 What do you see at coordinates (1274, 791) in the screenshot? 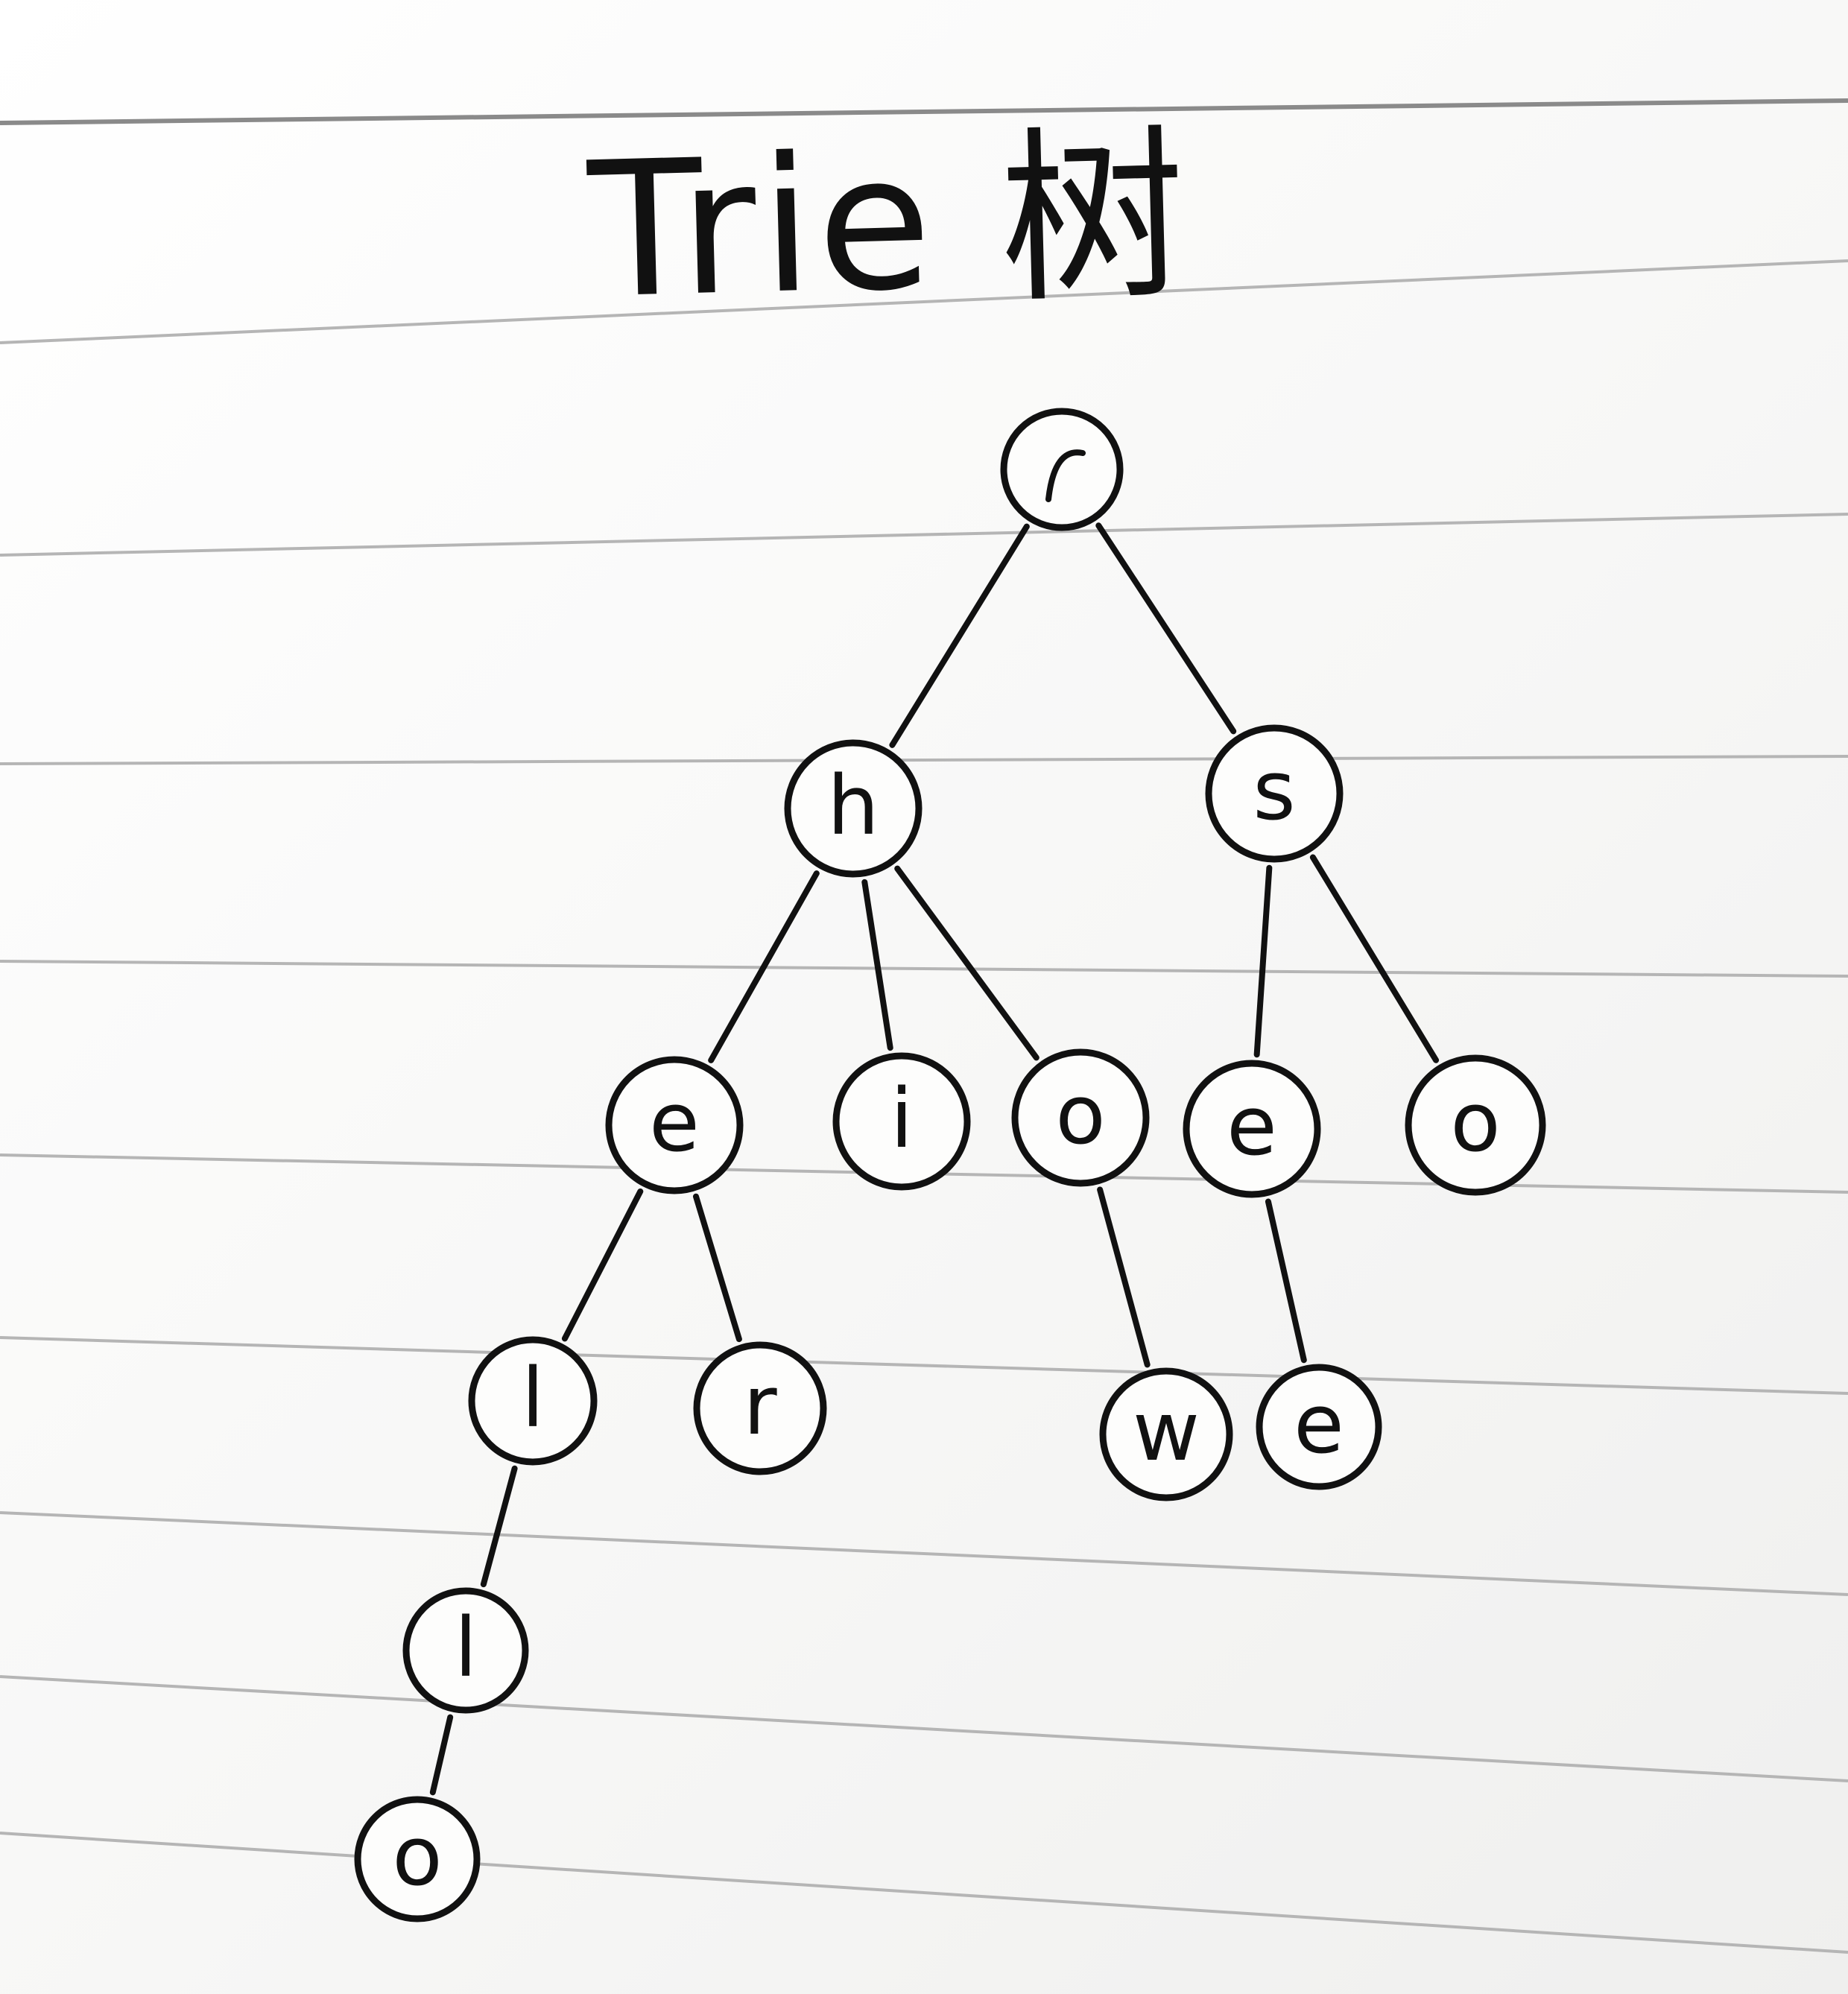
I see `trie-node-label: s` at bounding box center [1274, 791].